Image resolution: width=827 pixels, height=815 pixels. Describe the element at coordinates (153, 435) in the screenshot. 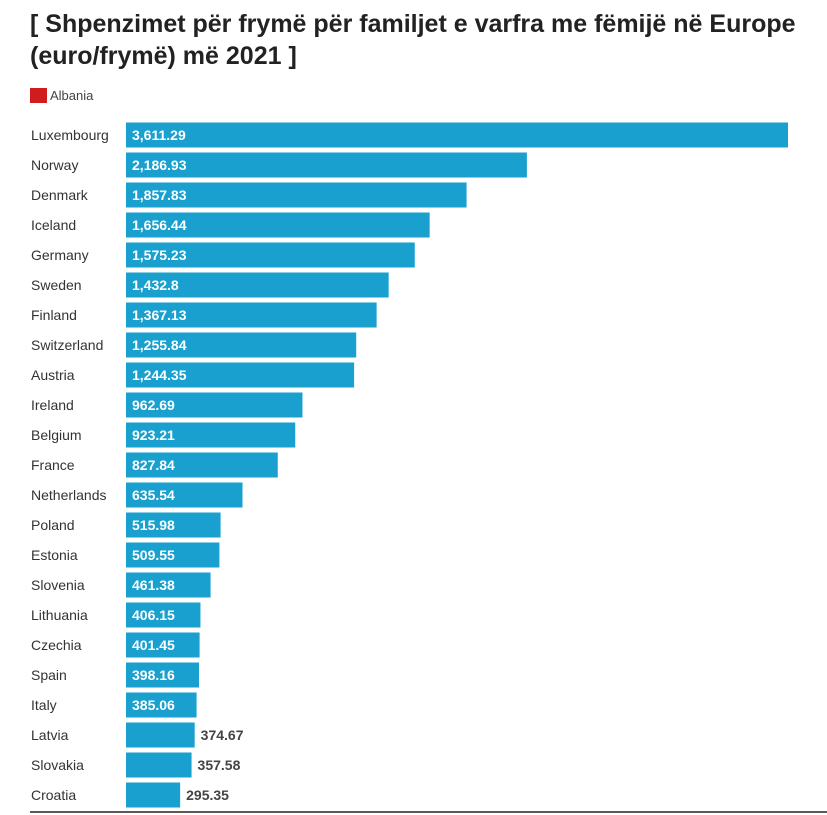

I see `value-label: 923.21` at that location.